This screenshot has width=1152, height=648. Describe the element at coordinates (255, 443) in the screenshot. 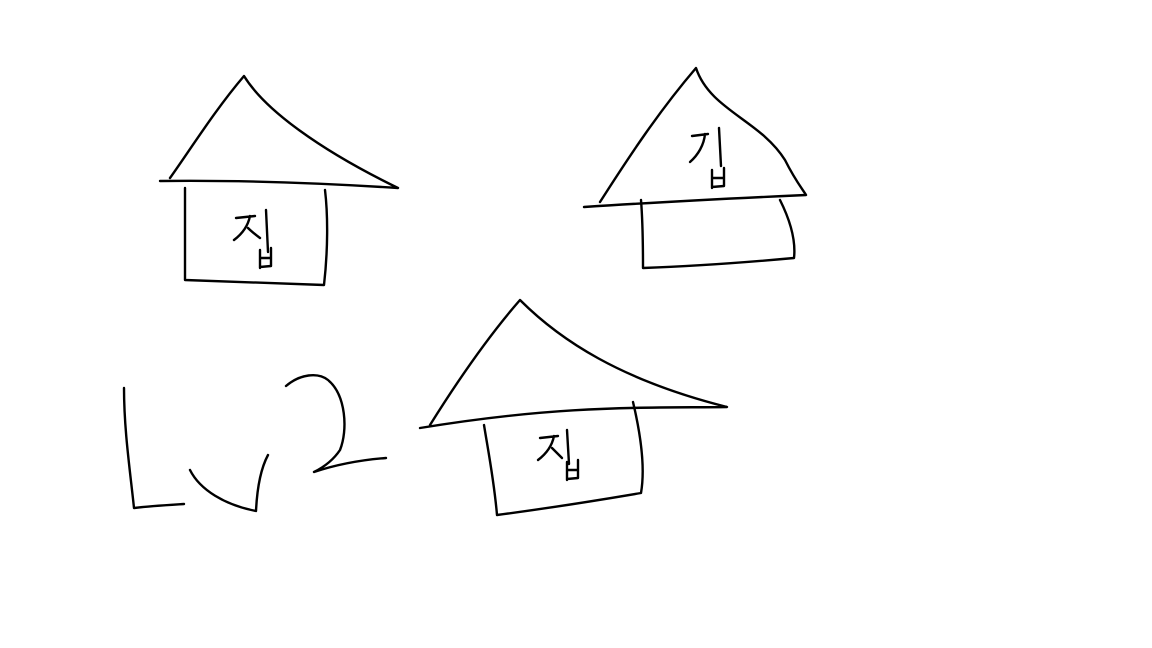

I see `handwritten-mark` at that location.